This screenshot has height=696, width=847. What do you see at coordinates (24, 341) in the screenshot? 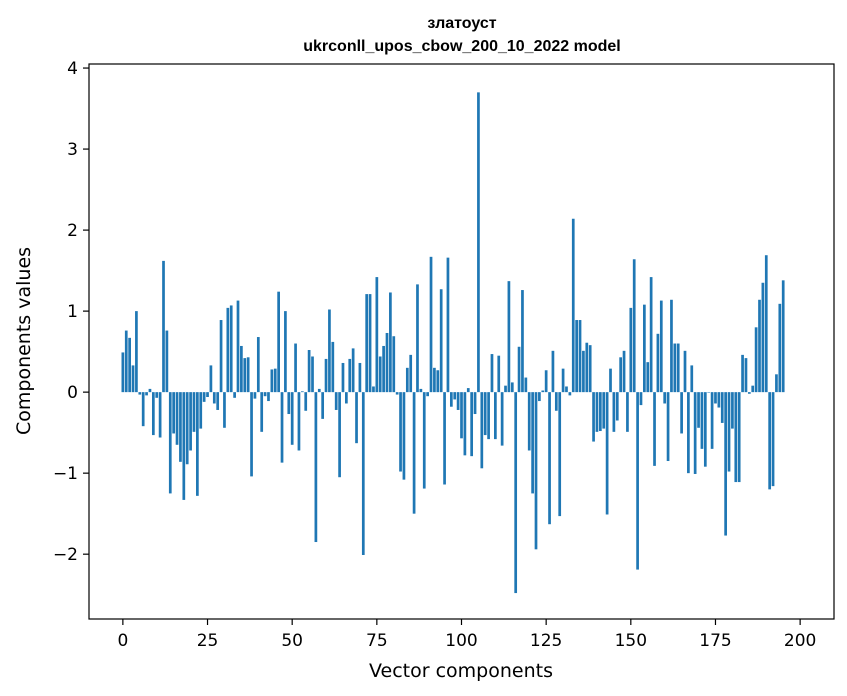
I see `y-axis-label: Components values` at bounding box center [24, 341].